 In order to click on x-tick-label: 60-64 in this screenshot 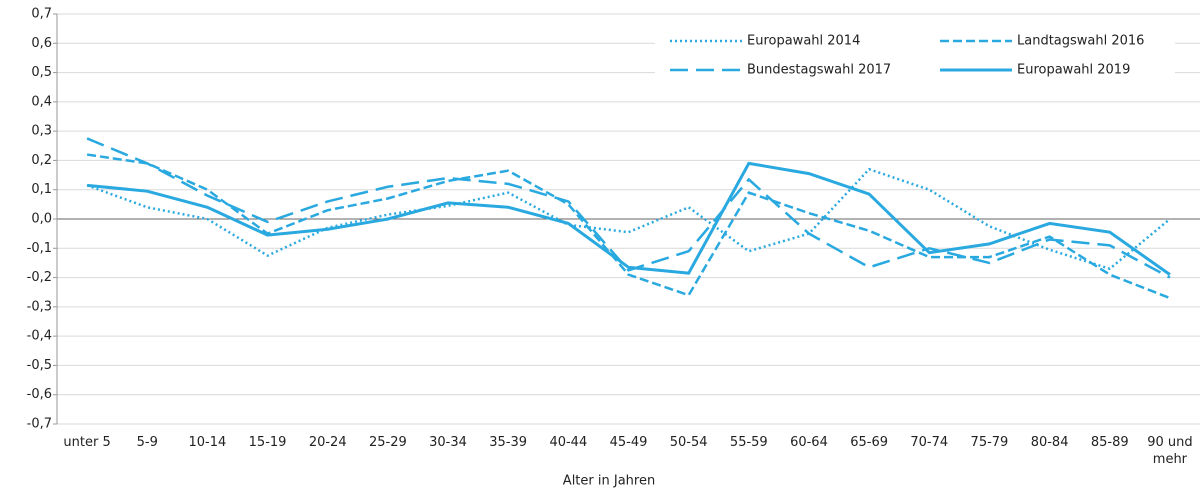, I will do `click(809, 442)`.